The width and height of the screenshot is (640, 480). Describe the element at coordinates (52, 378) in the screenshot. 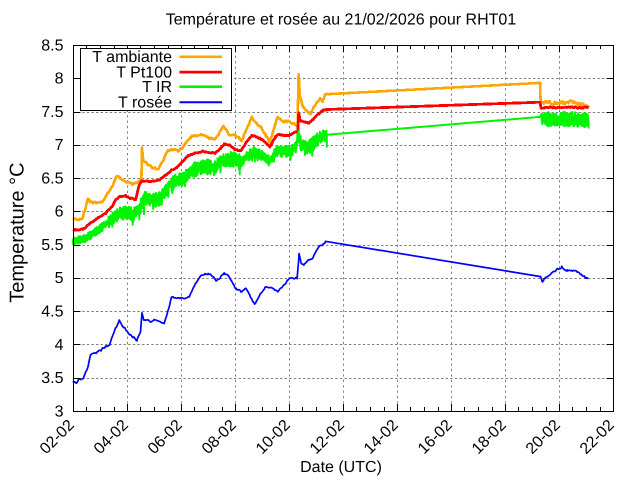

I see `svg-text: 3.5` at that location.